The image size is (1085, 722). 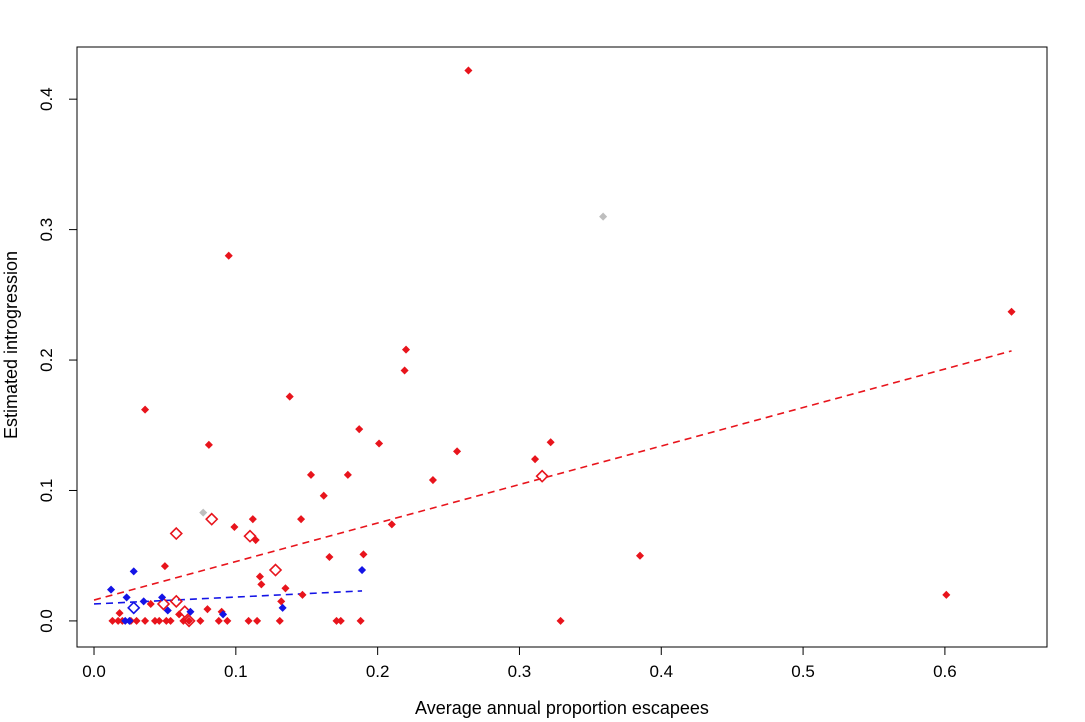 What do you see at coordinates (46, 491) in the screenshot?
I see `y-tick-label: 0.1` at bounding box center [46, 491].